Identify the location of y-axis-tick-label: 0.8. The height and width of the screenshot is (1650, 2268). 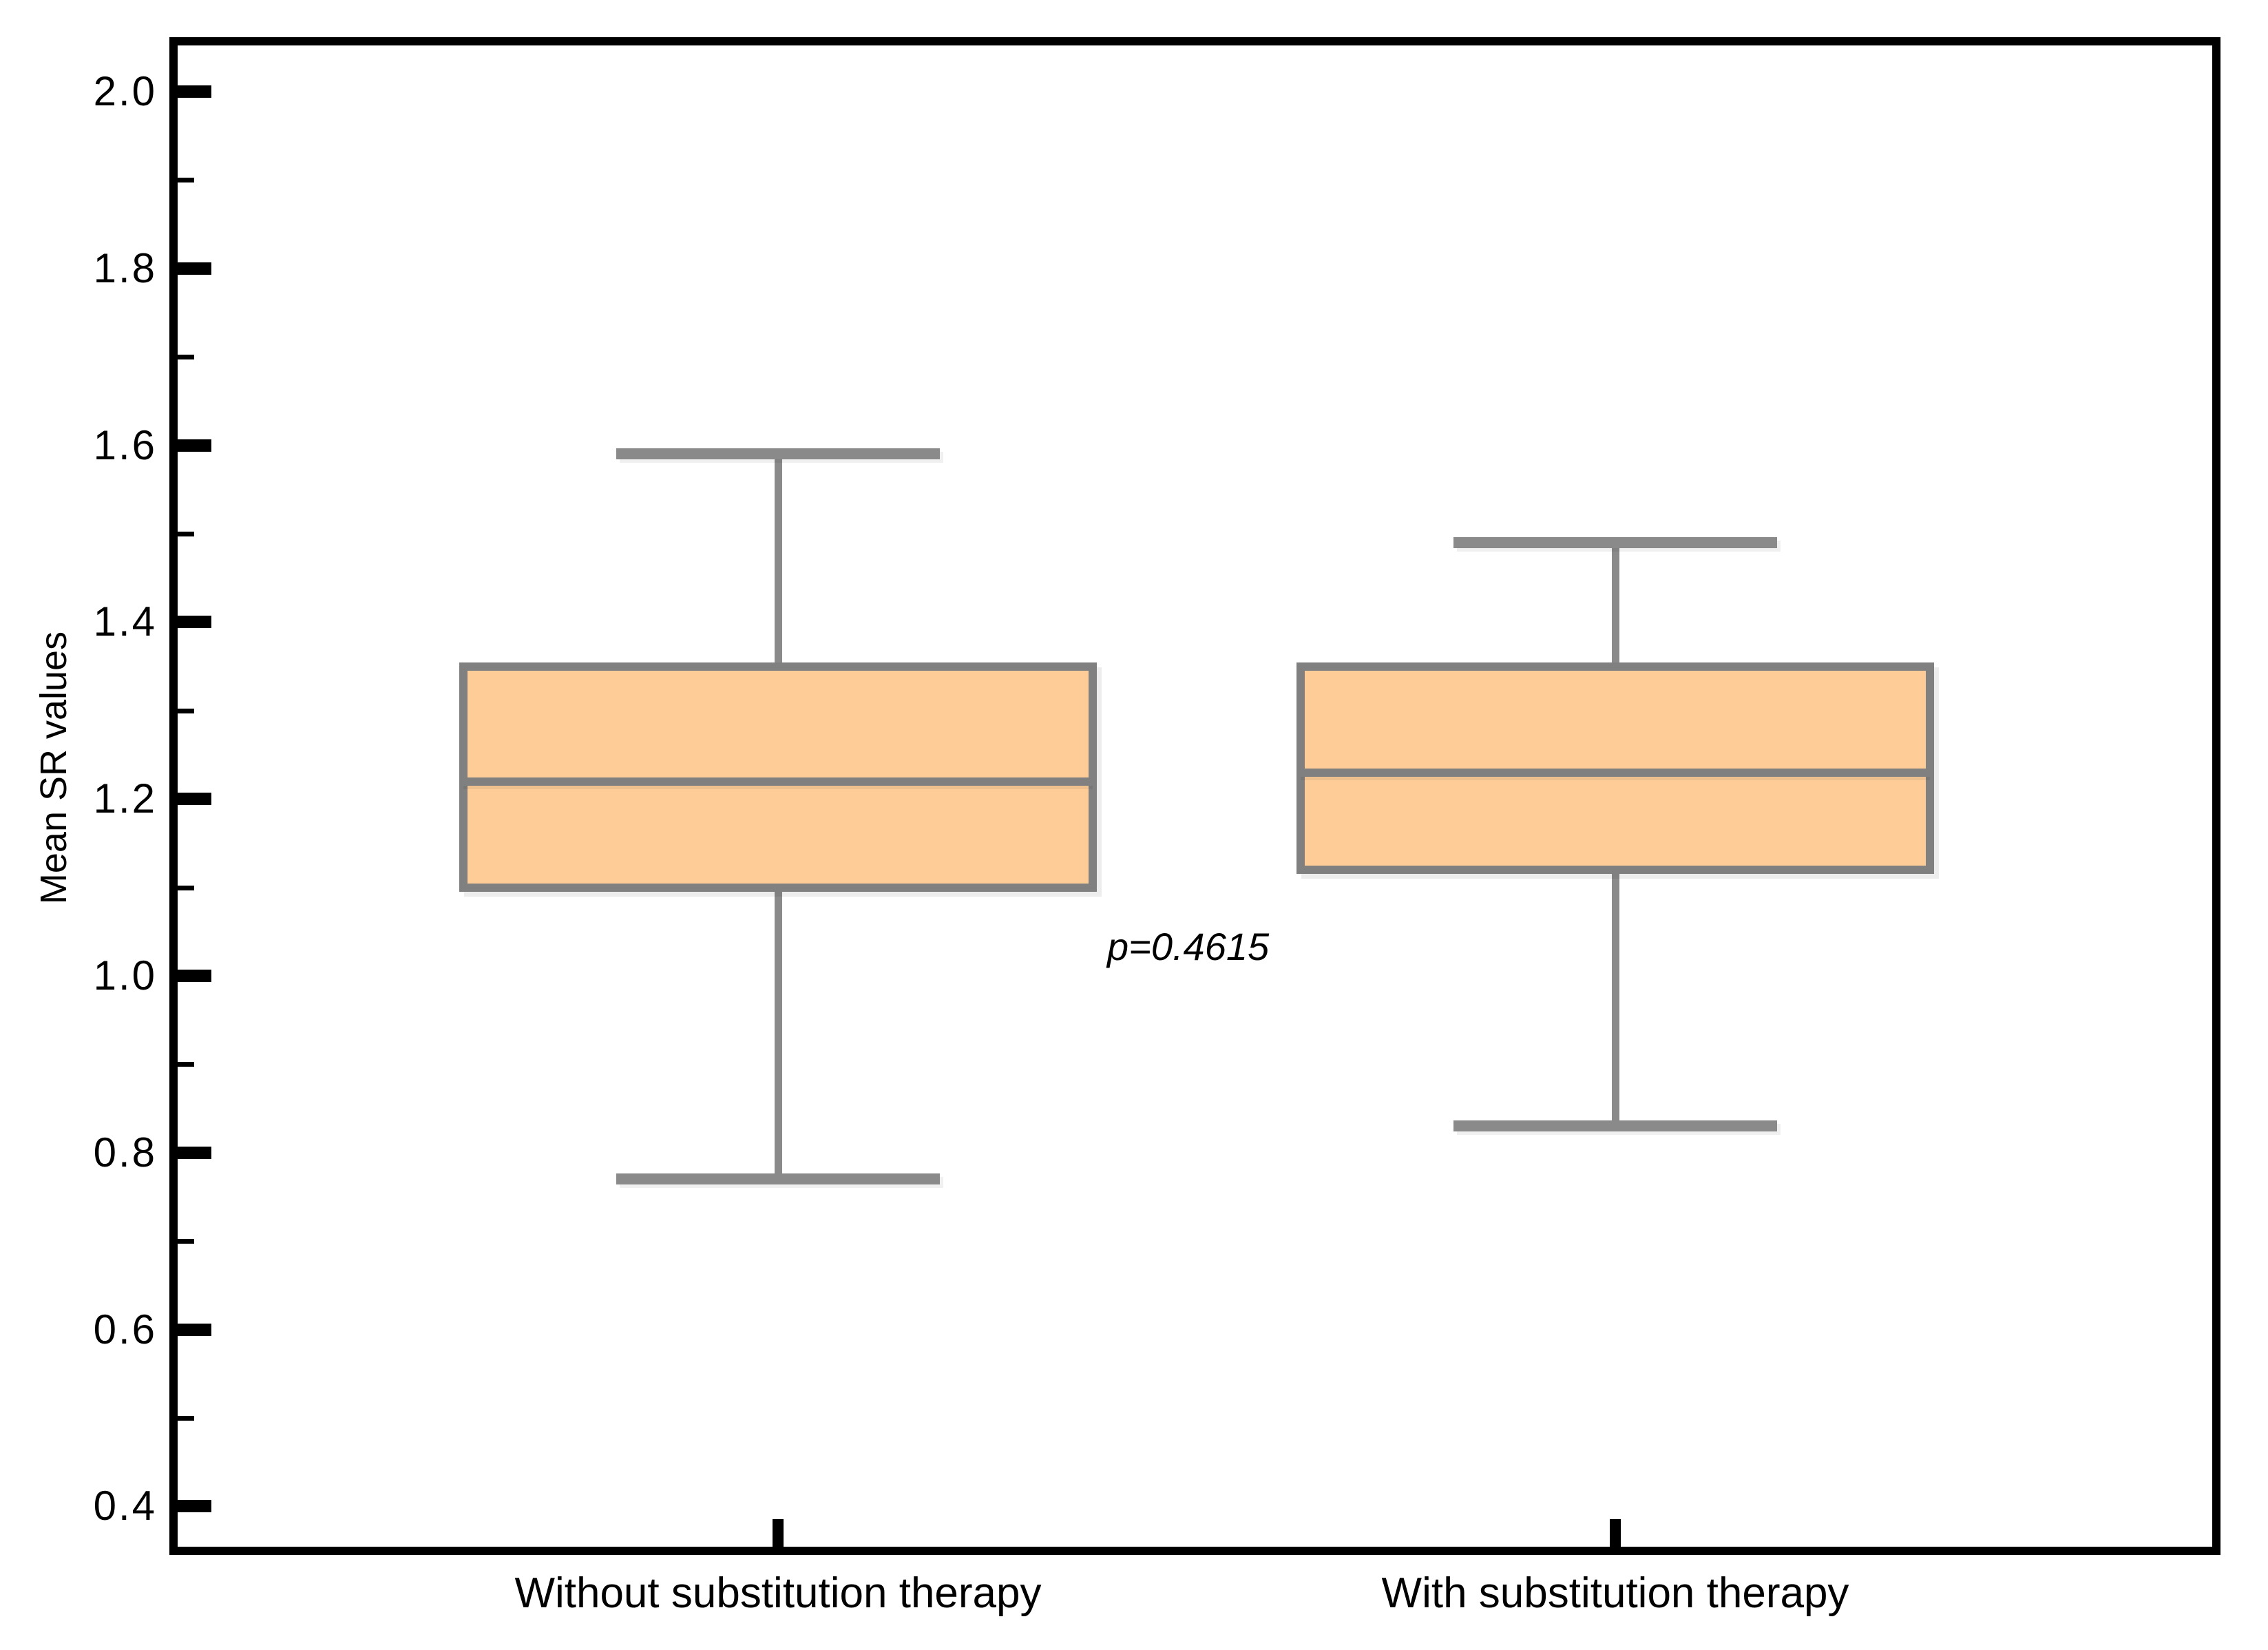
(125, 1152).